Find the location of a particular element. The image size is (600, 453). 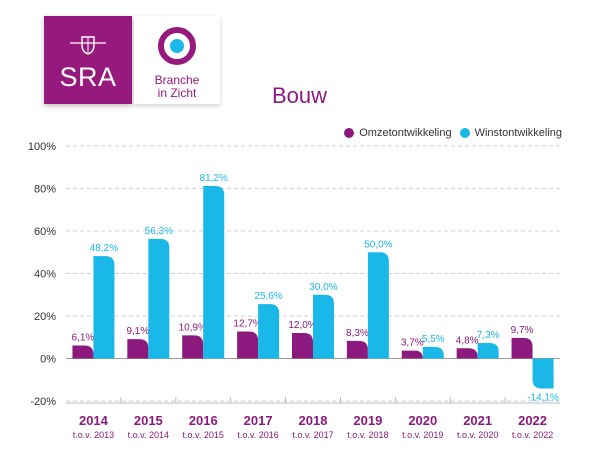

legend-item-winst: Winstontwikkeling is located at coordinates (510, 133).